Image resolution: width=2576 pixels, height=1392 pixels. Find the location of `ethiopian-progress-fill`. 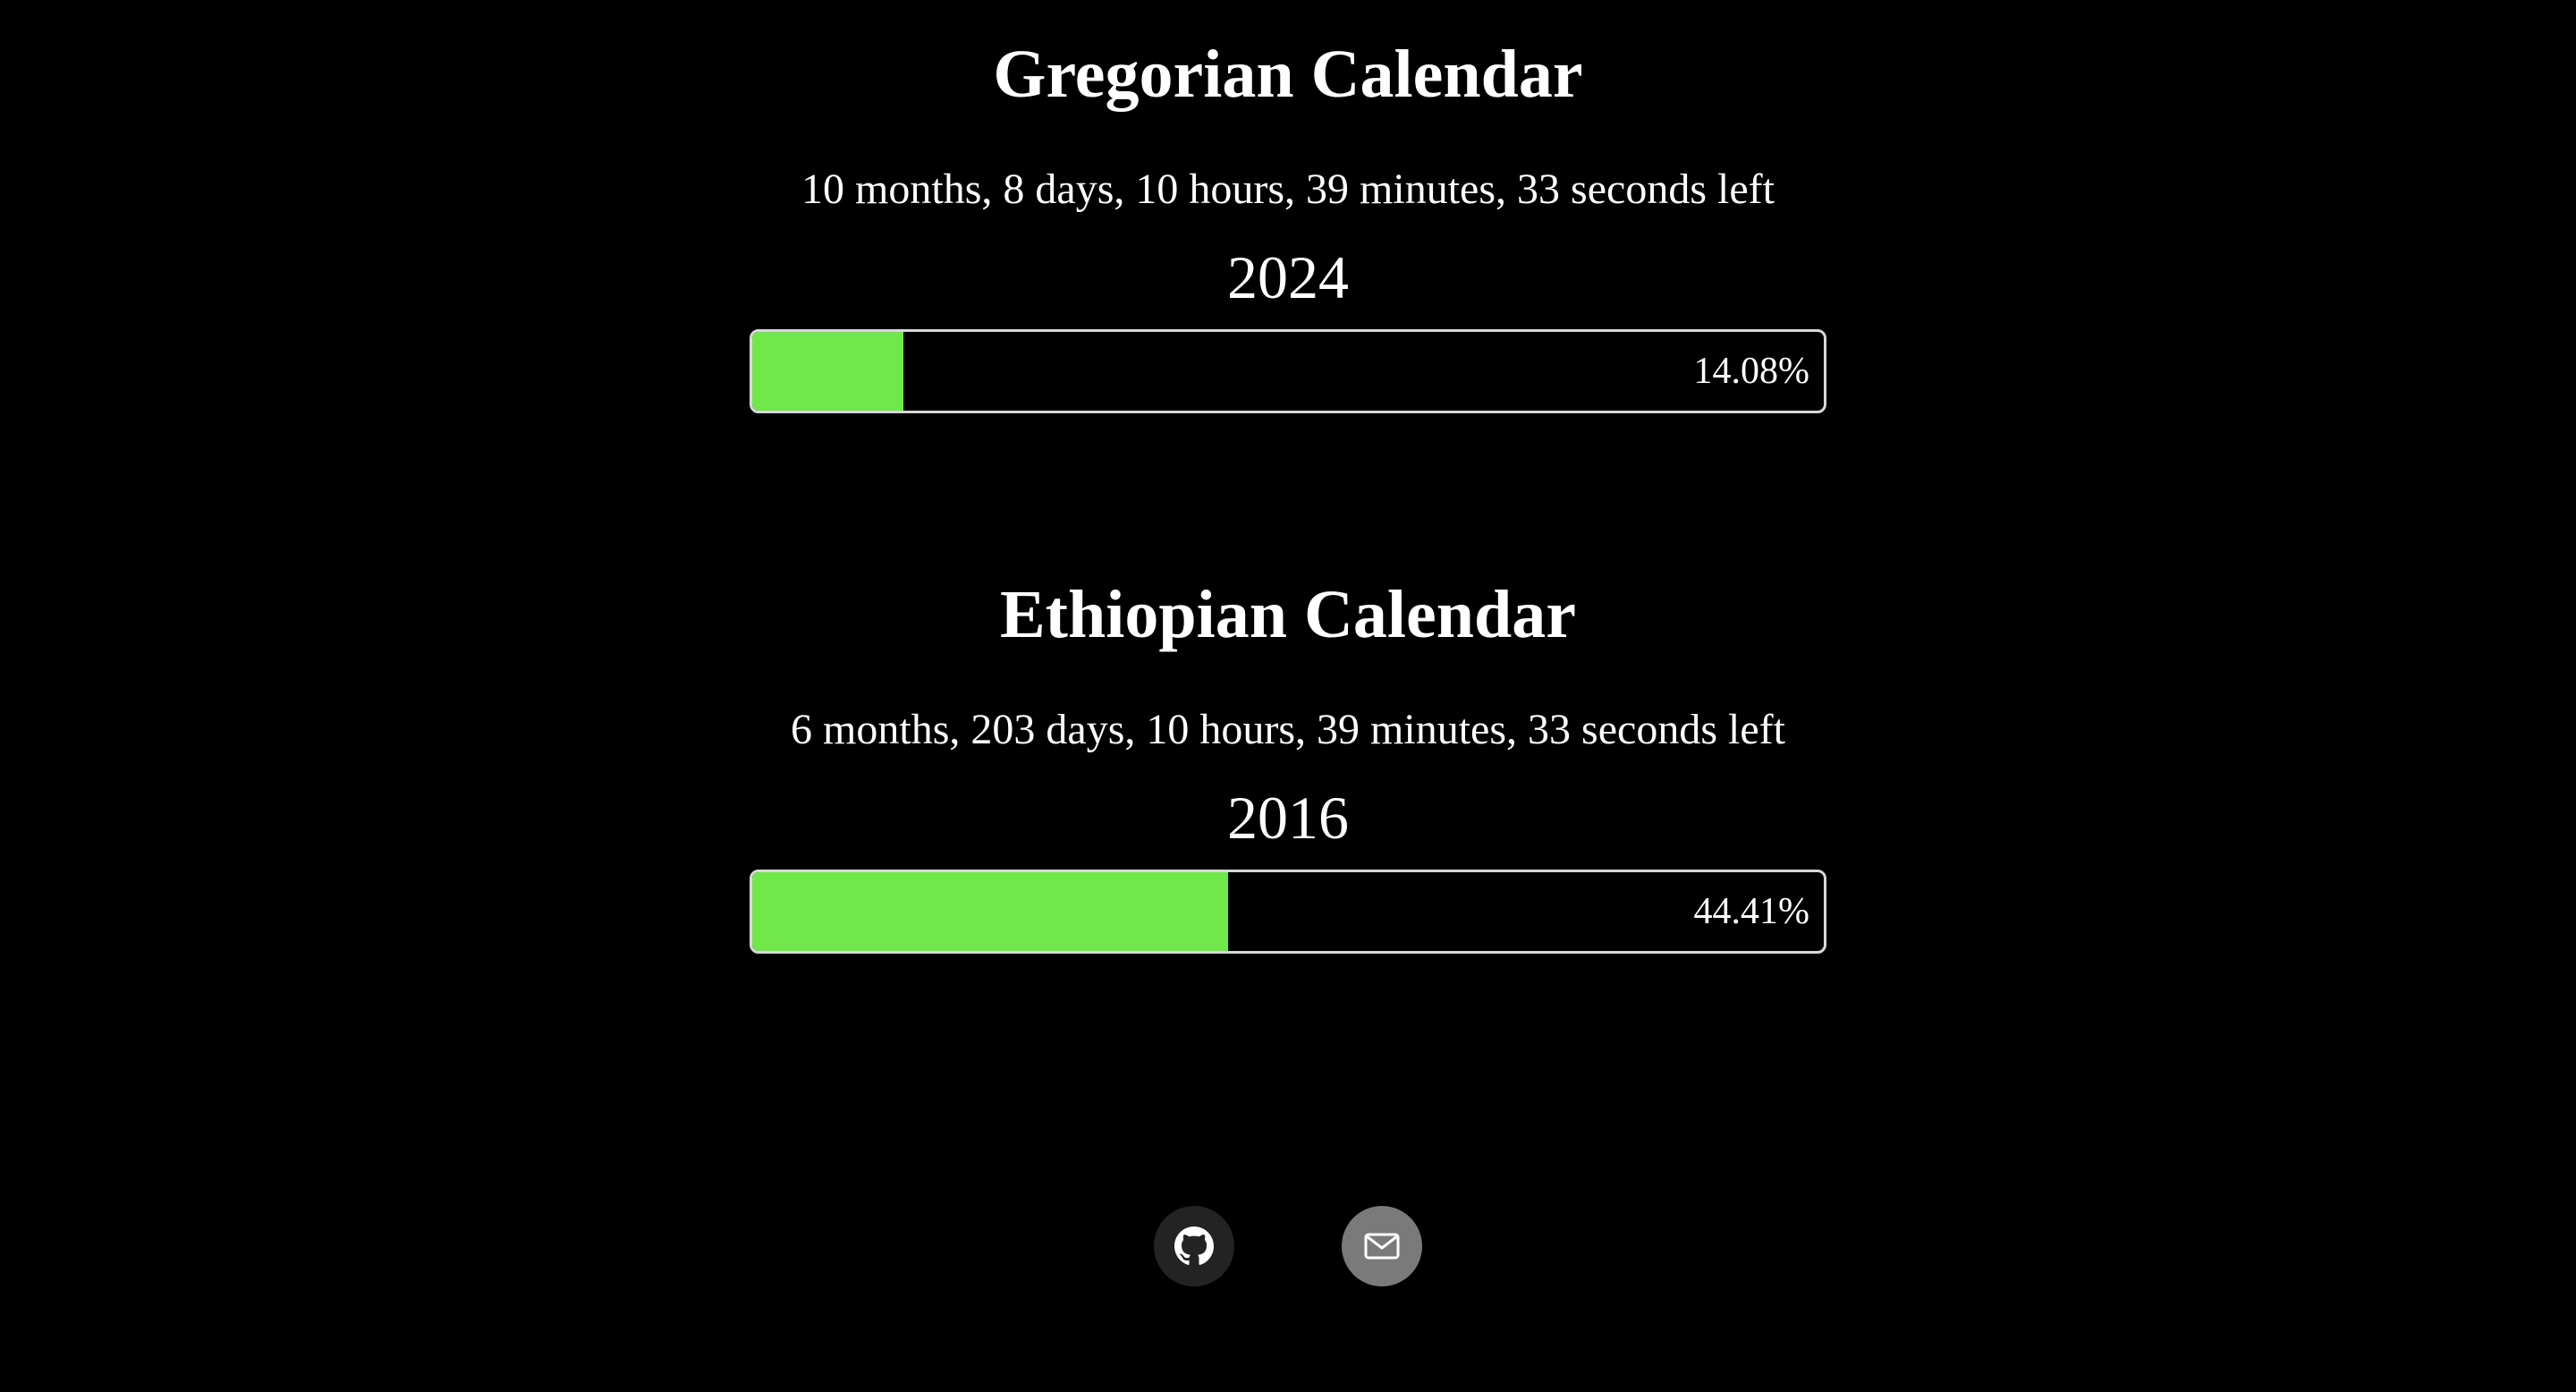

ethiopian-progress-fill is located at coordinates (990, 911).